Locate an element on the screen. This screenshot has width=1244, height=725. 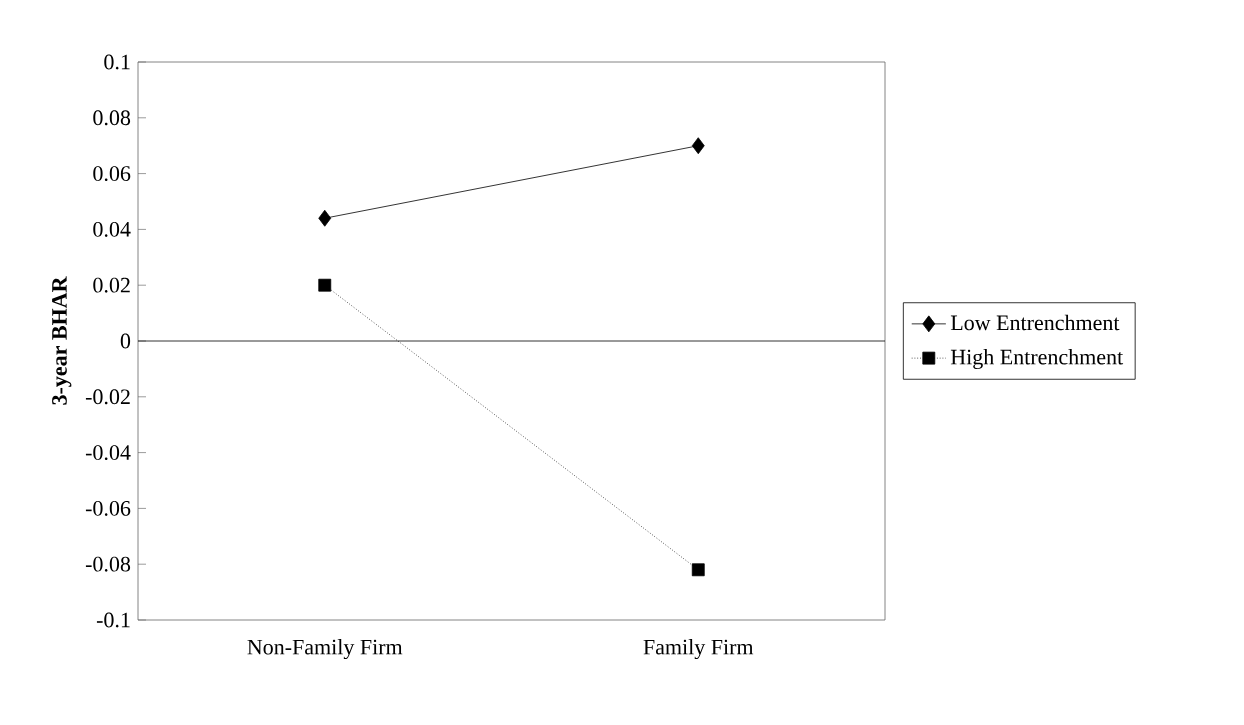
y-tick-label: 0.02 is located at coordinates (111, 285).